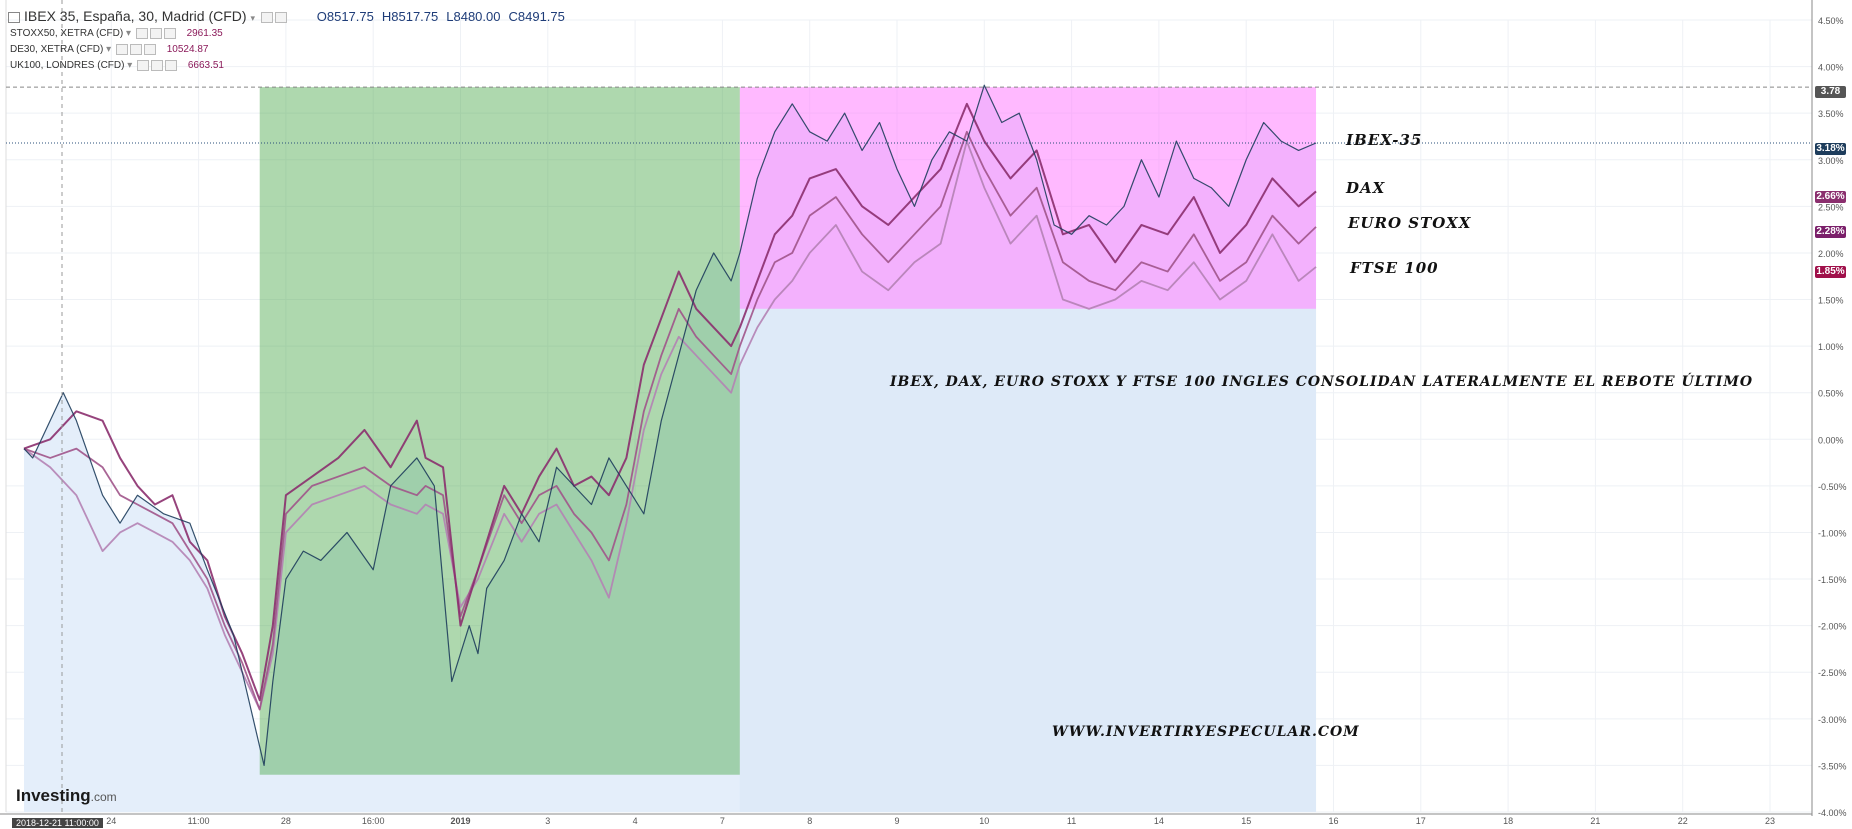  What do you see at coordinates (1384, 140) in the screenshot?
I see `annotation-ibex: IBEX-35` at bounding box center [1384, 140].